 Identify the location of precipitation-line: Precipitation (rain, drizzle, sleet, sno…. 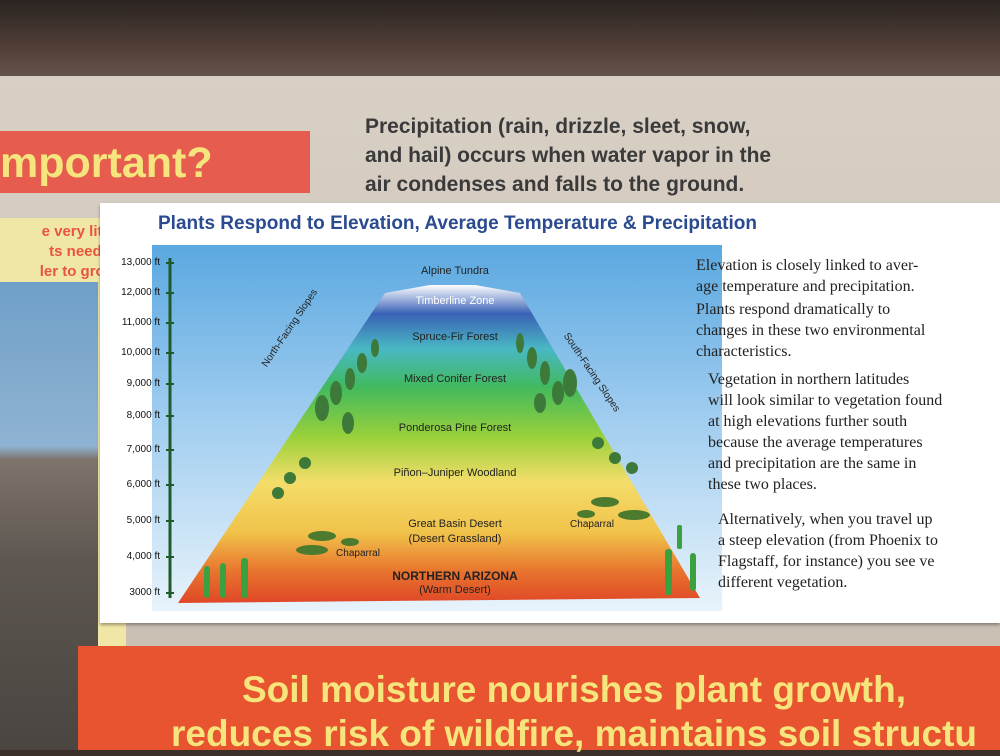
(558, 126).